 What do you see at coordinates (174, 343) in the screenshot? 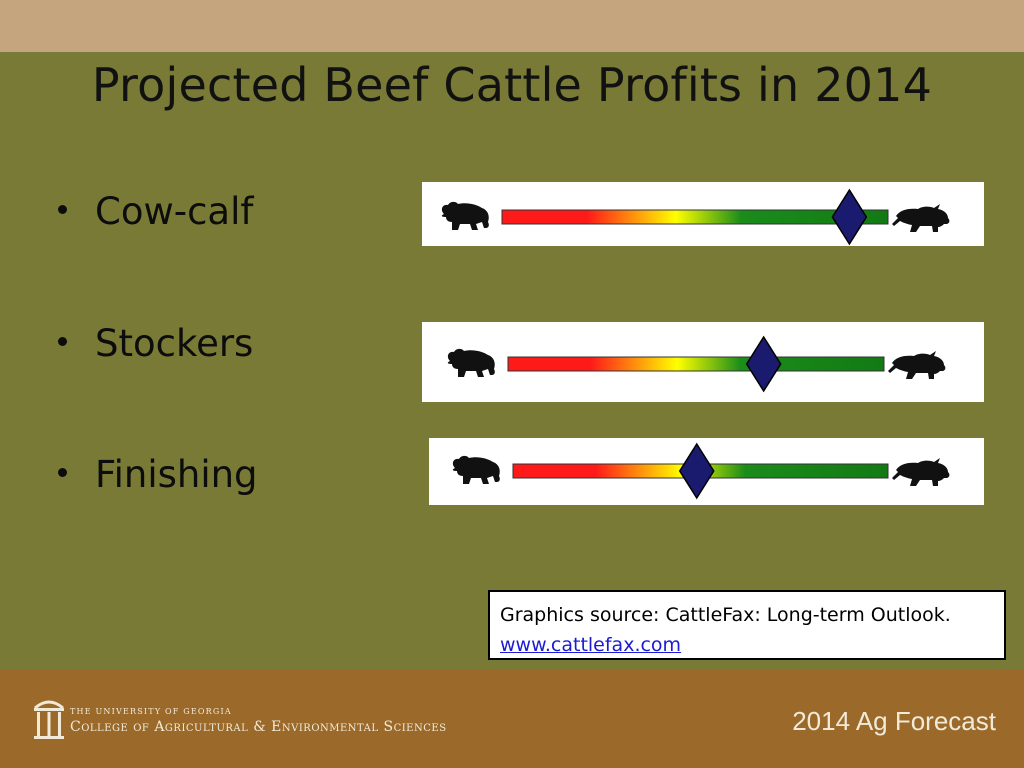
I see `bullet-label: Stockers` at bounding box center [174, 343].